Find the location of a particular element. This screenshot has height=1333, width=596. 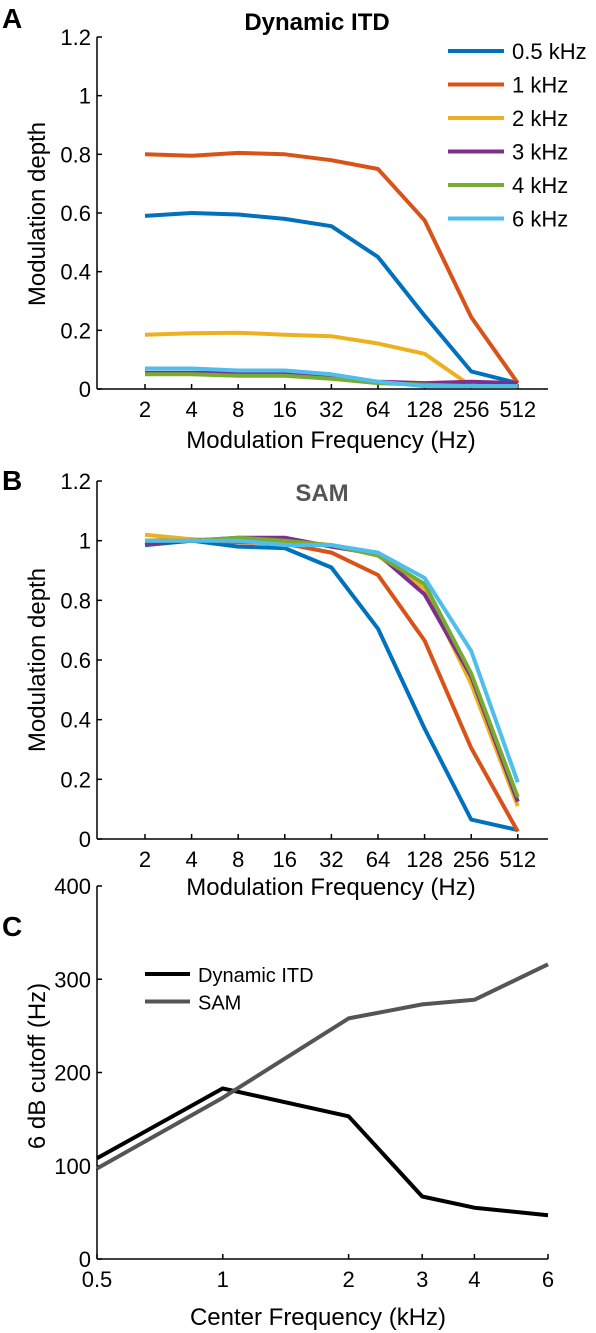

legend-label: Dynamic ITD is located at coordinates (256, 976).